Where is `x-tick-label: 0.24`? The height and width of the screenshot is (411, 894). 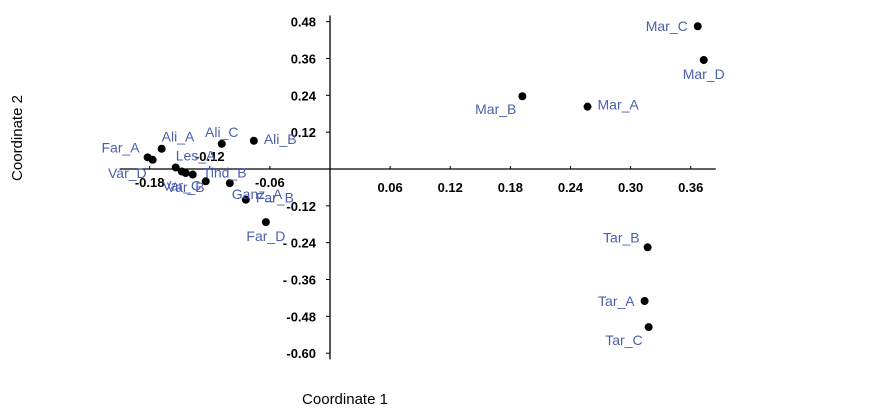
x-tick-label: 0.24 is located at coordinates (571, 187).